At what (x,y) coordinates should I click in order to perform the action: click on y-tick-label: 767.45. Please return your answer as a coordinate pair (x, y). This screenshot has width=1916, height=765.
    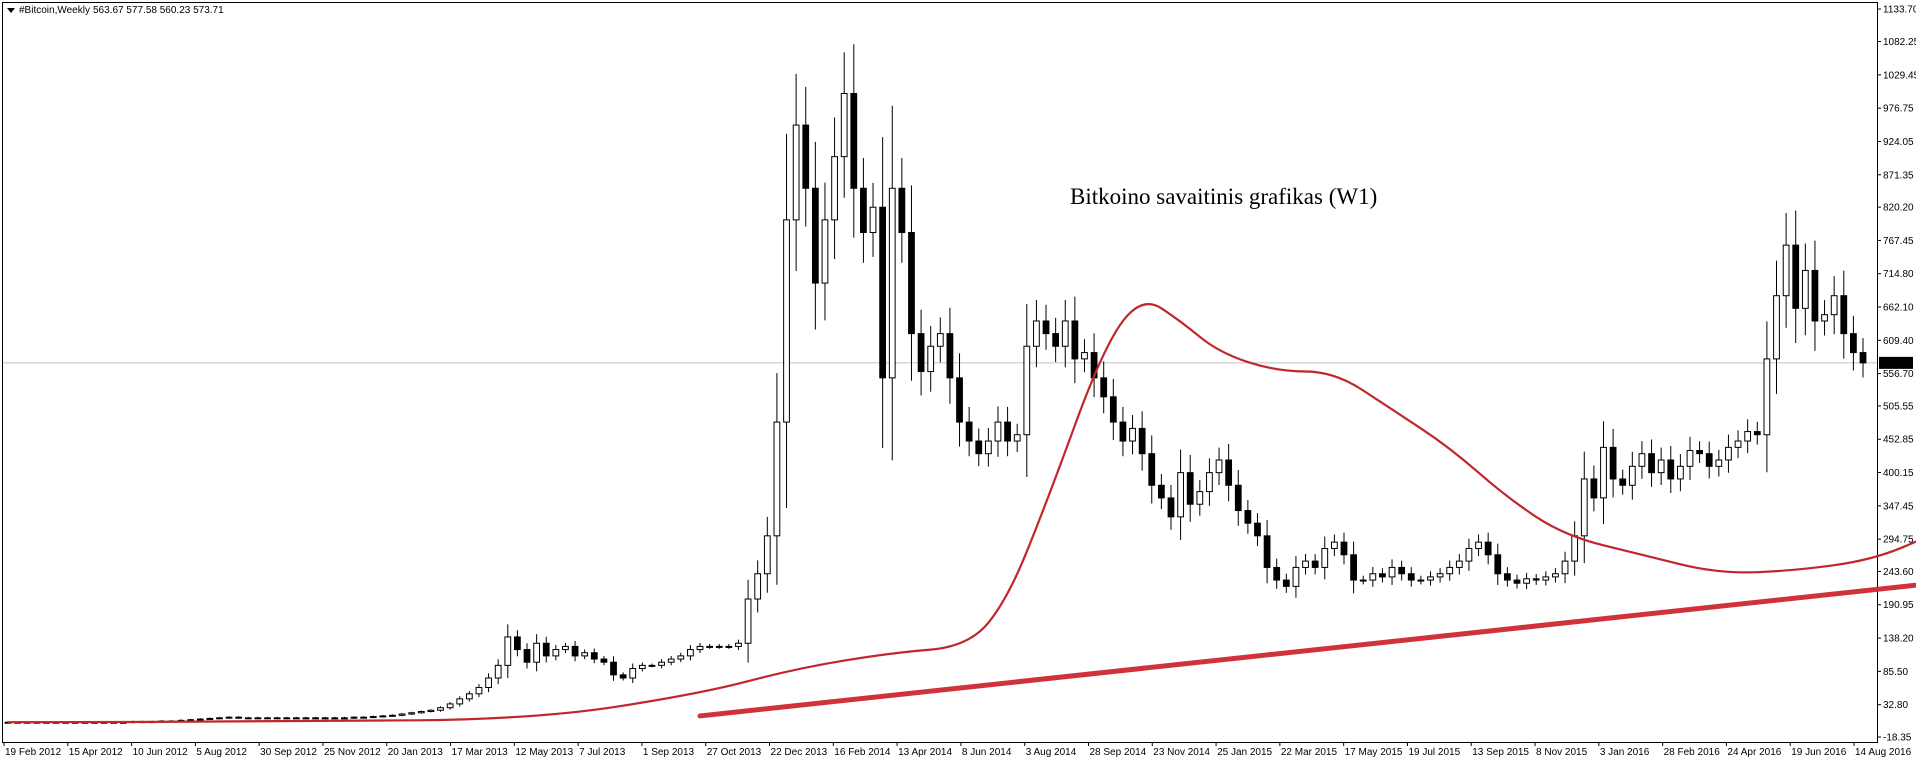
    Looking at the image, I should click on (1898, 241).